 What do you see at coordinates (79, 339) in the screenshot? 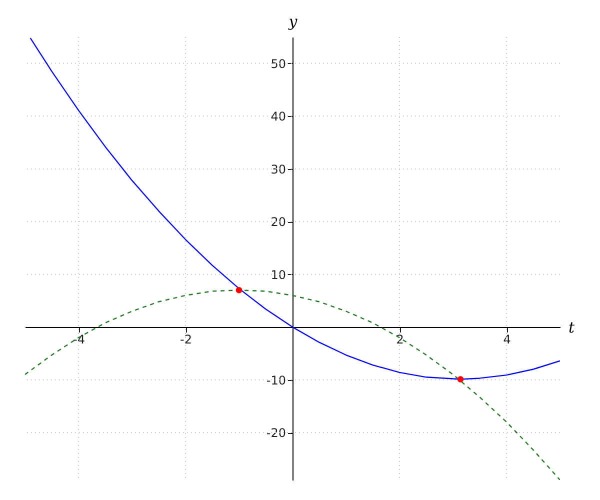
I see `x-tick-label: -4` at bounding box center [79, 339].